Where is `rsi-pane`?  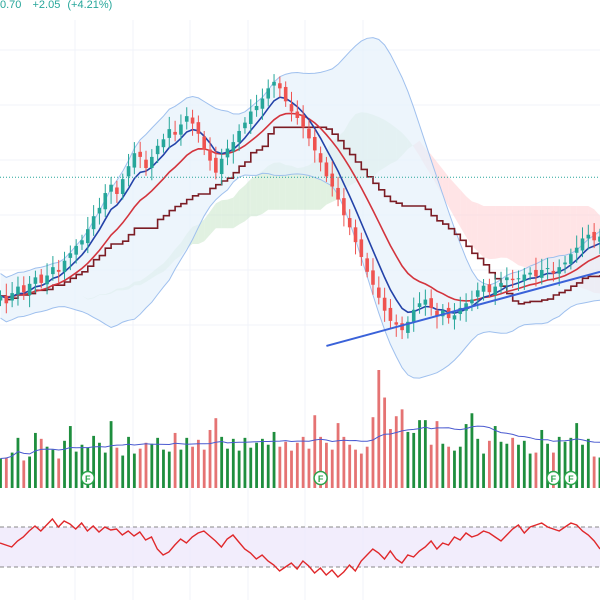
rsi-pane is located at coordinates (300, 547).